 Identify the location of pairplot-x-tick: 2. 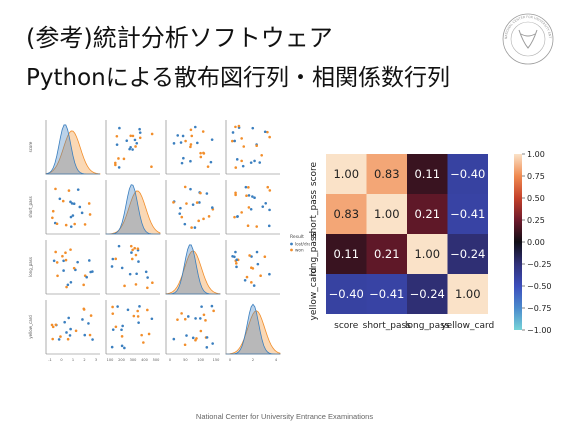
(84, 360).